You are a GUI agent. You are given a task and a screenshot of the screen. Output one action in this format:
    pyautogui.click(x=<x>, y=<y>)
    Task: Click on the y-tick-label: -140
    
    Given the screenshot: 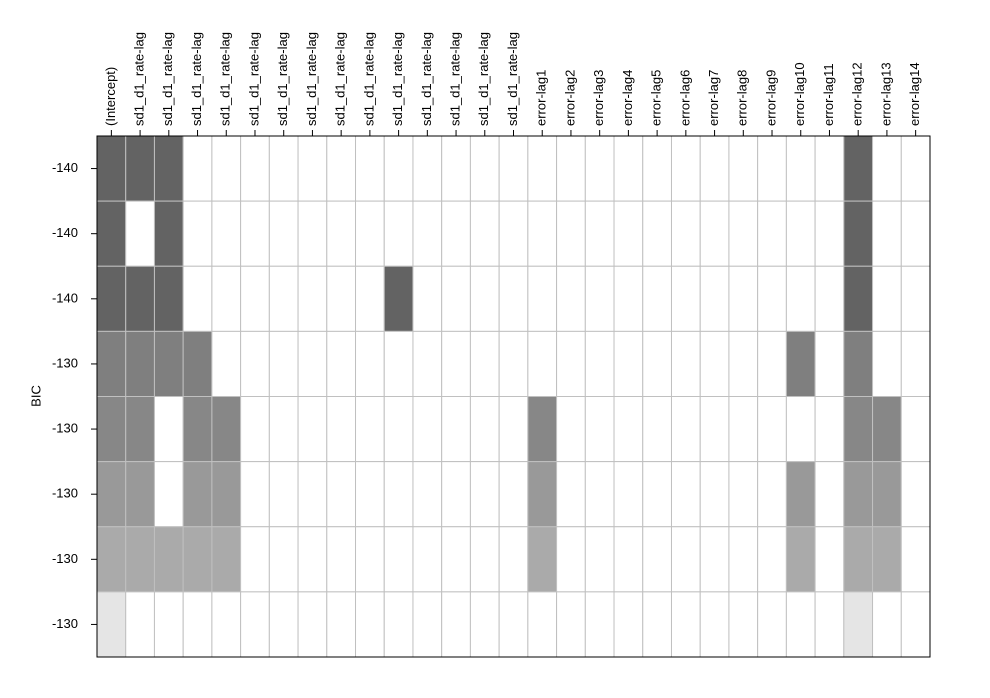 What is the action you would take?
    pyautogui.click(x=65, y=297)
    